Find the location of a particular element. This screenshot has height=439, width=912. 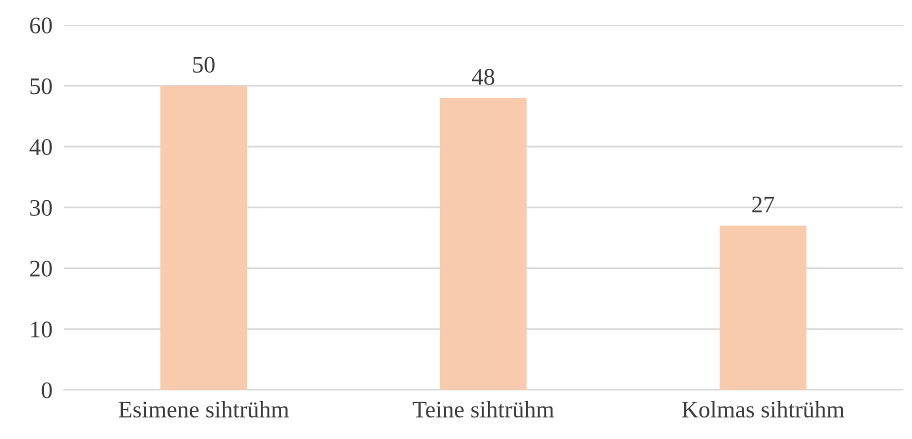

y-tick-label: 20 is located at coordinates (41, 268).